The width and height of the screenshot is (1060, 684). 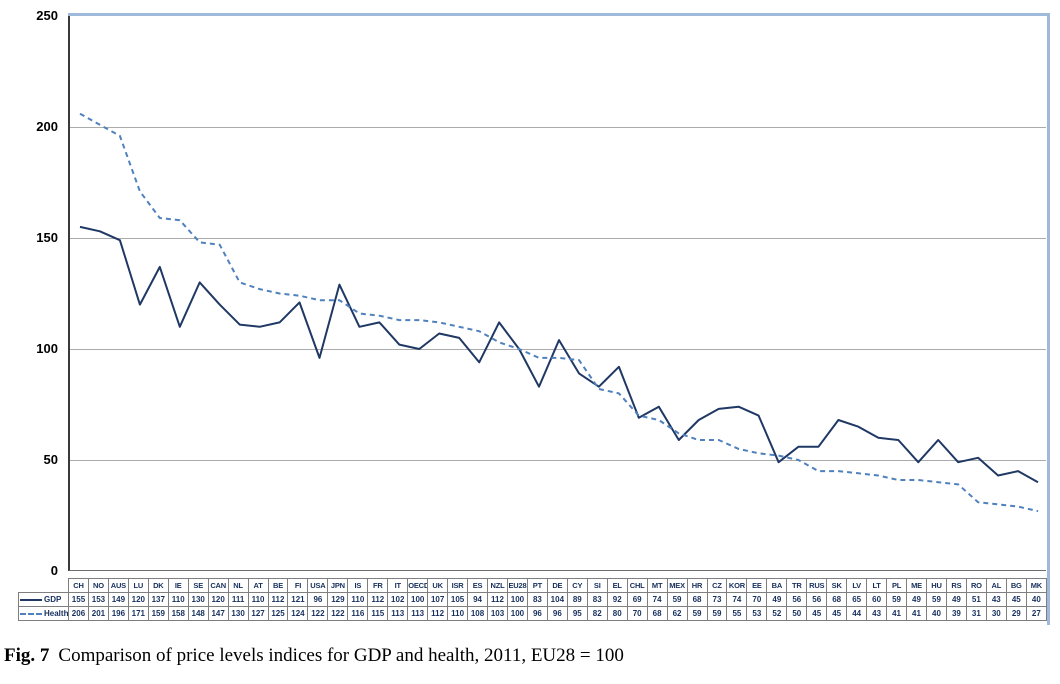 What do you see at coordinates (657, 585) in the screenshot?
I see `column-header-cell: MT` at bounding box center [657, 585].